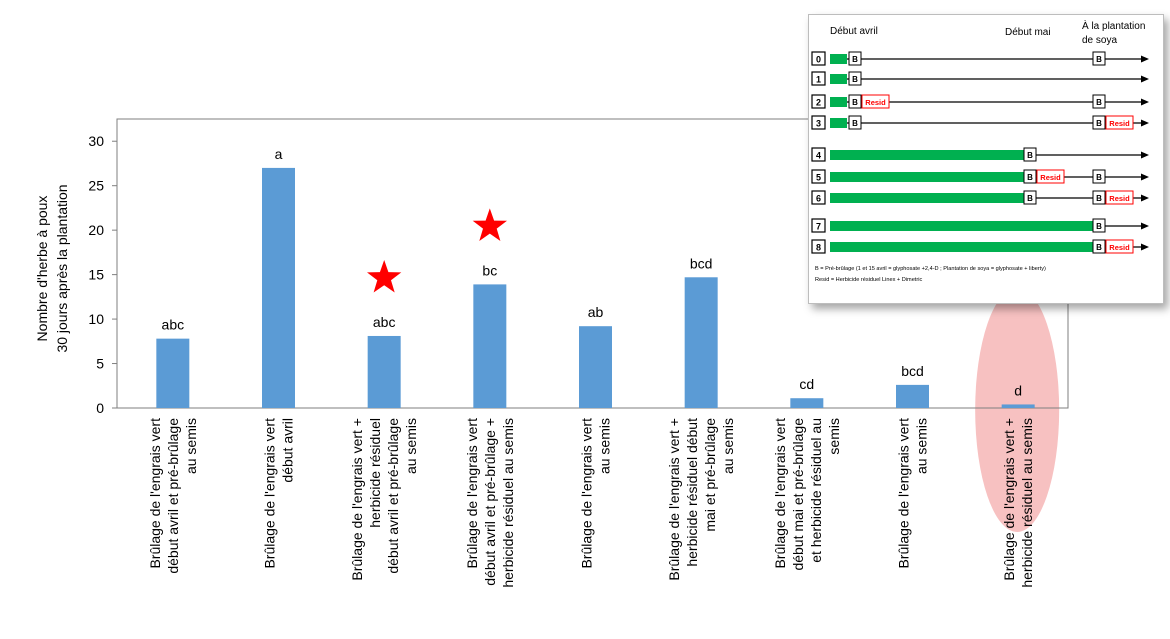 Image resolution: width=1170 pixels, height=639 pixels. I want to click on y-tick-label: 25, so click(96, 186).